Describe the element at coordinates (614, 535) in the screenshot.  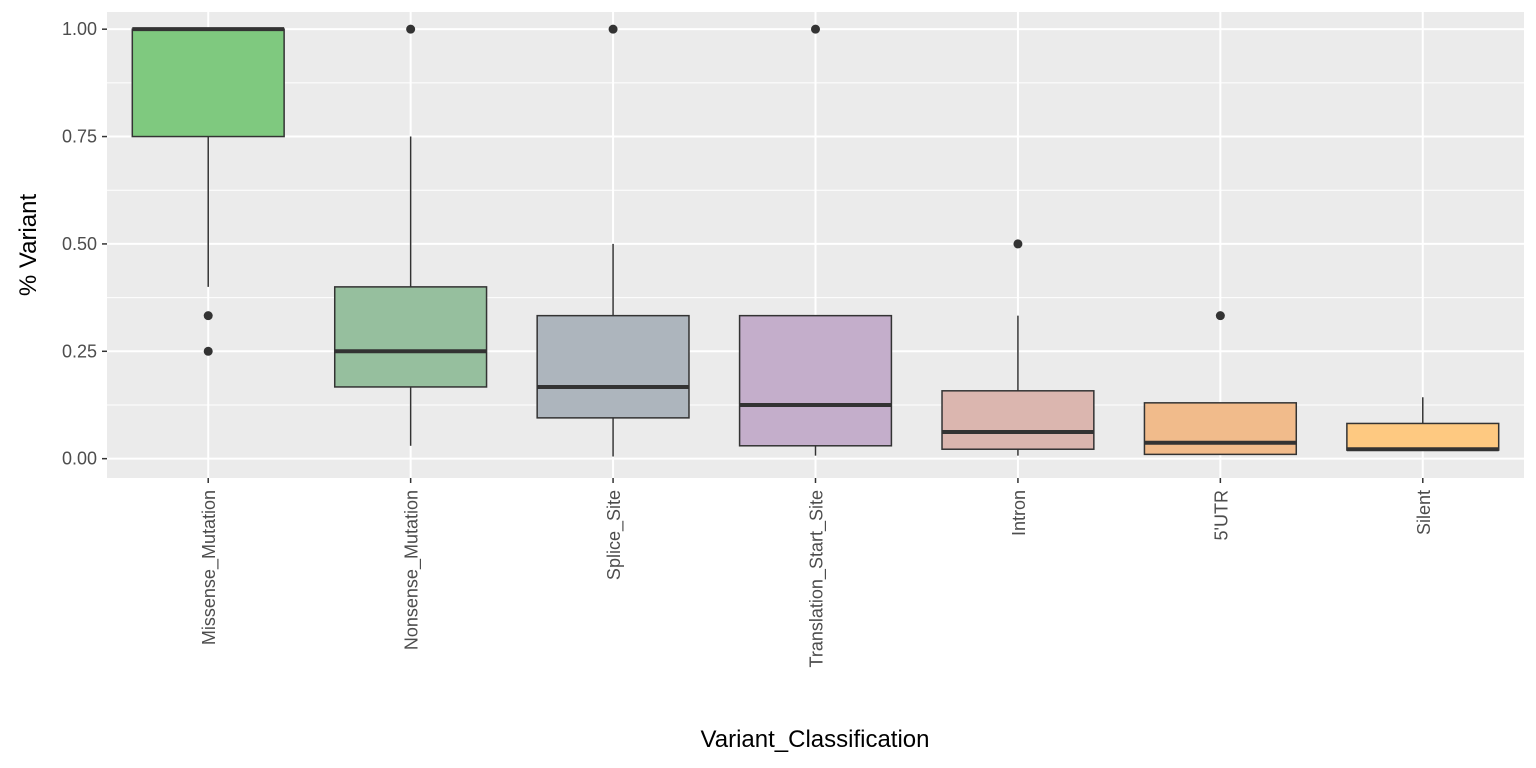
I see `x-tick-label: Splice_Site` at that location.